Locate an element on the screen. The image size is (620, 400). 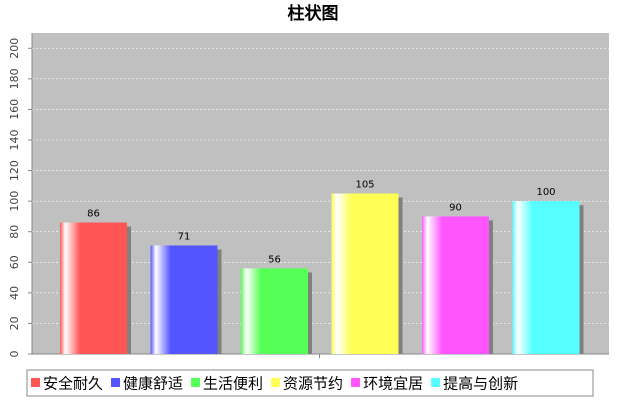
y-tick-label: 60 is located at coordinates (14, 262).